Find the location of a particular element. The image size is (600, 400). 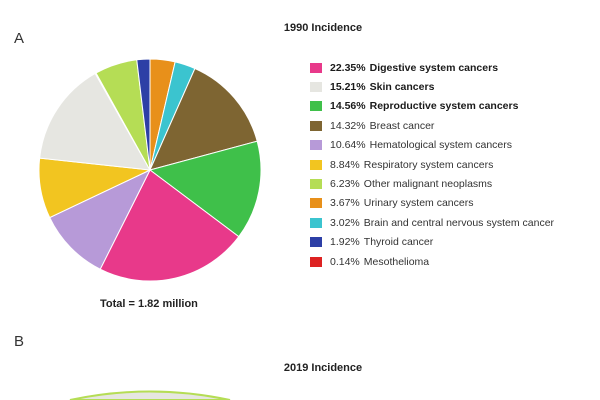

legend-item: 1.92% Thyroid cancer is located at coordinates (452, 242).